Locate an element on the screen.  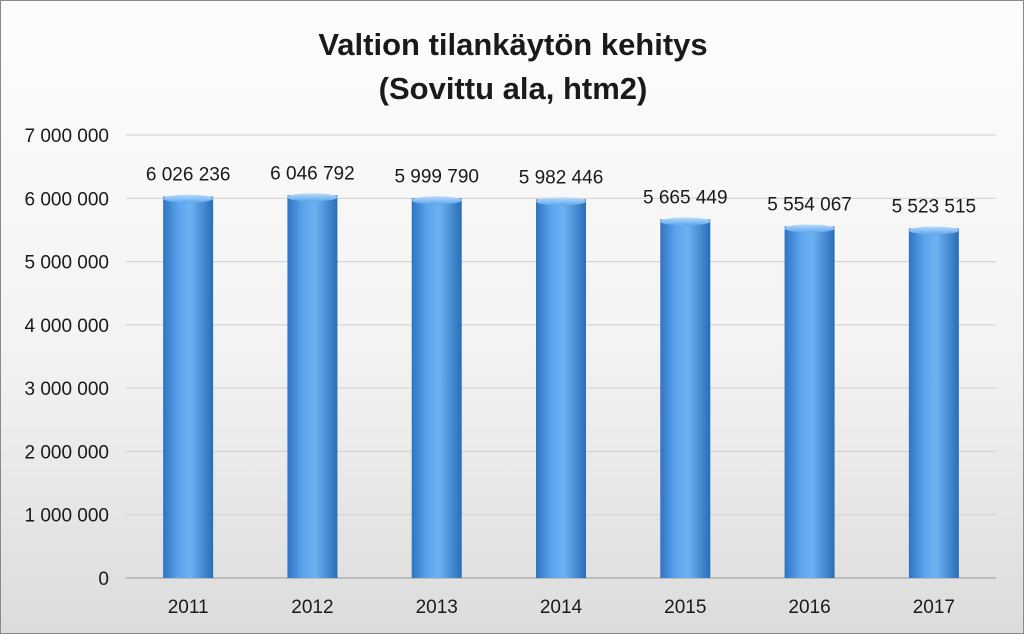
data-label: 5 982 446 is located at coordinates (561, 177).